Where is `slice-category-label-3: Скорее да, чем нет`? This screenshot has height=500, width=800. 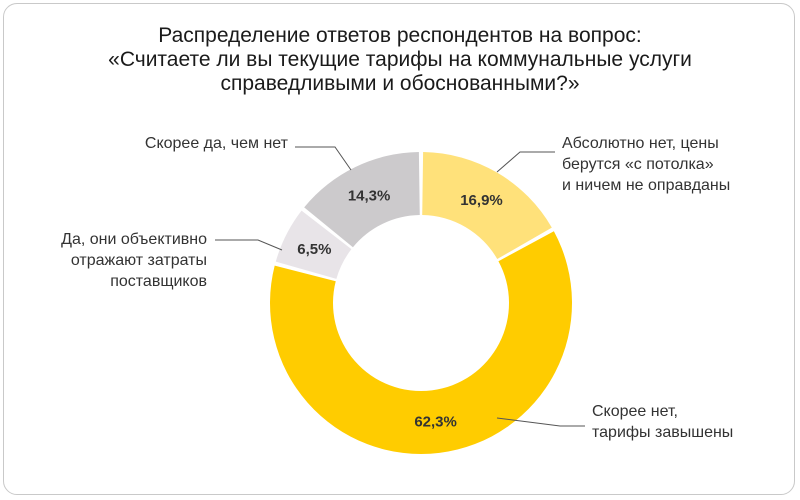
slice-category-label-3: Скорее да, чем нет is located at coordinates (217, 143).